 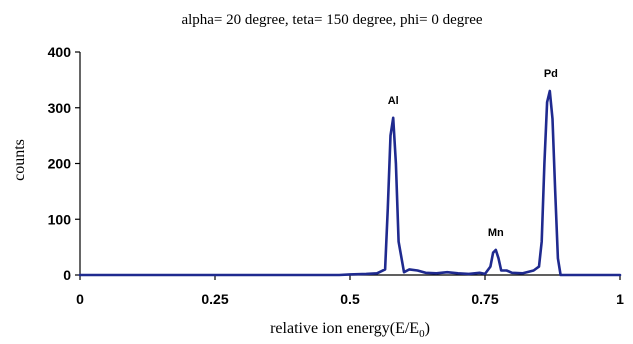 What do you see at coordinates (484, 299) in the screenshot?
I see `x-tick-label: 0.75` at bounding box center [484, 299].